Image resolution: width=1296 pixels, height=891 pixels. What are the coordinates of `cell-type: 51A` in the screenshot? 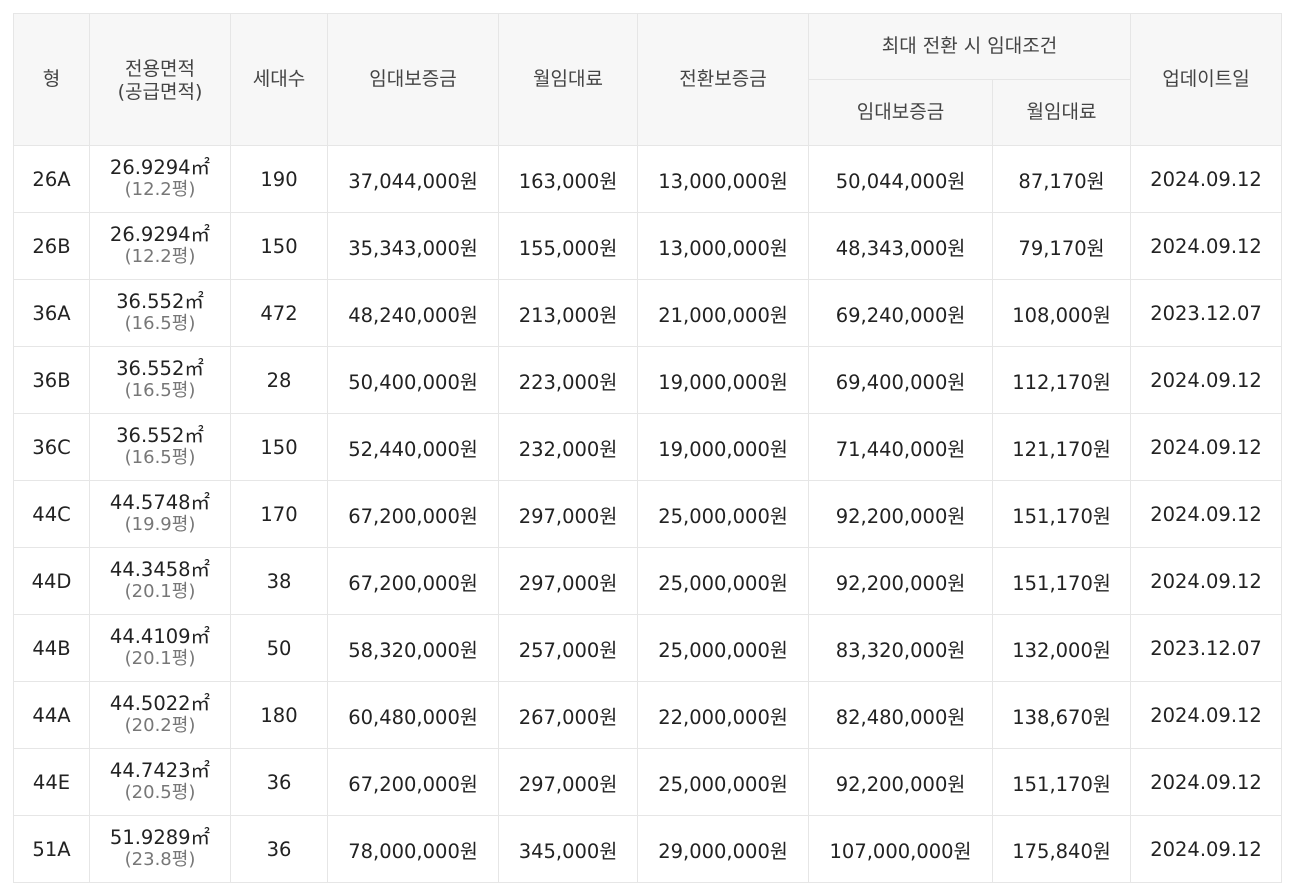 It's located at (51, 849).